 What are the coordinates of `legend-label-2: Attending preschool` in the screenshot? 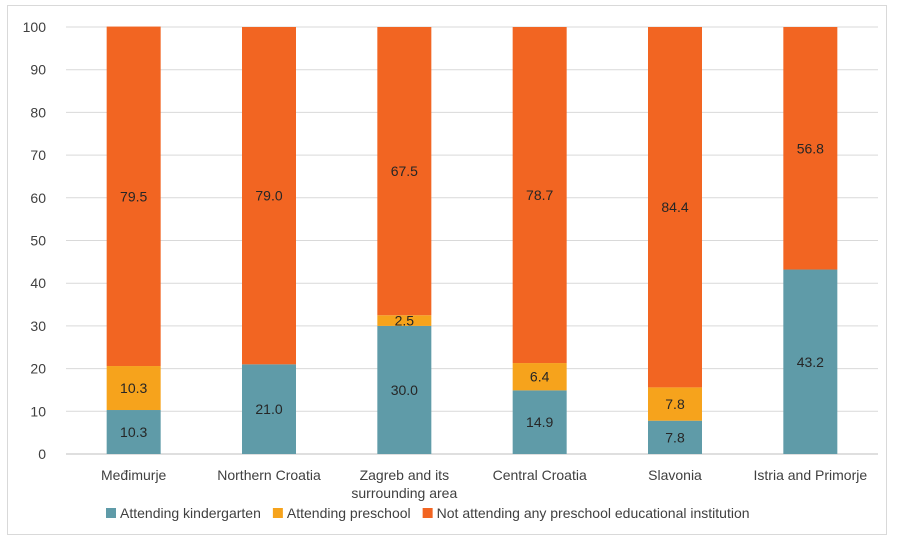 It's located at (349, 513).